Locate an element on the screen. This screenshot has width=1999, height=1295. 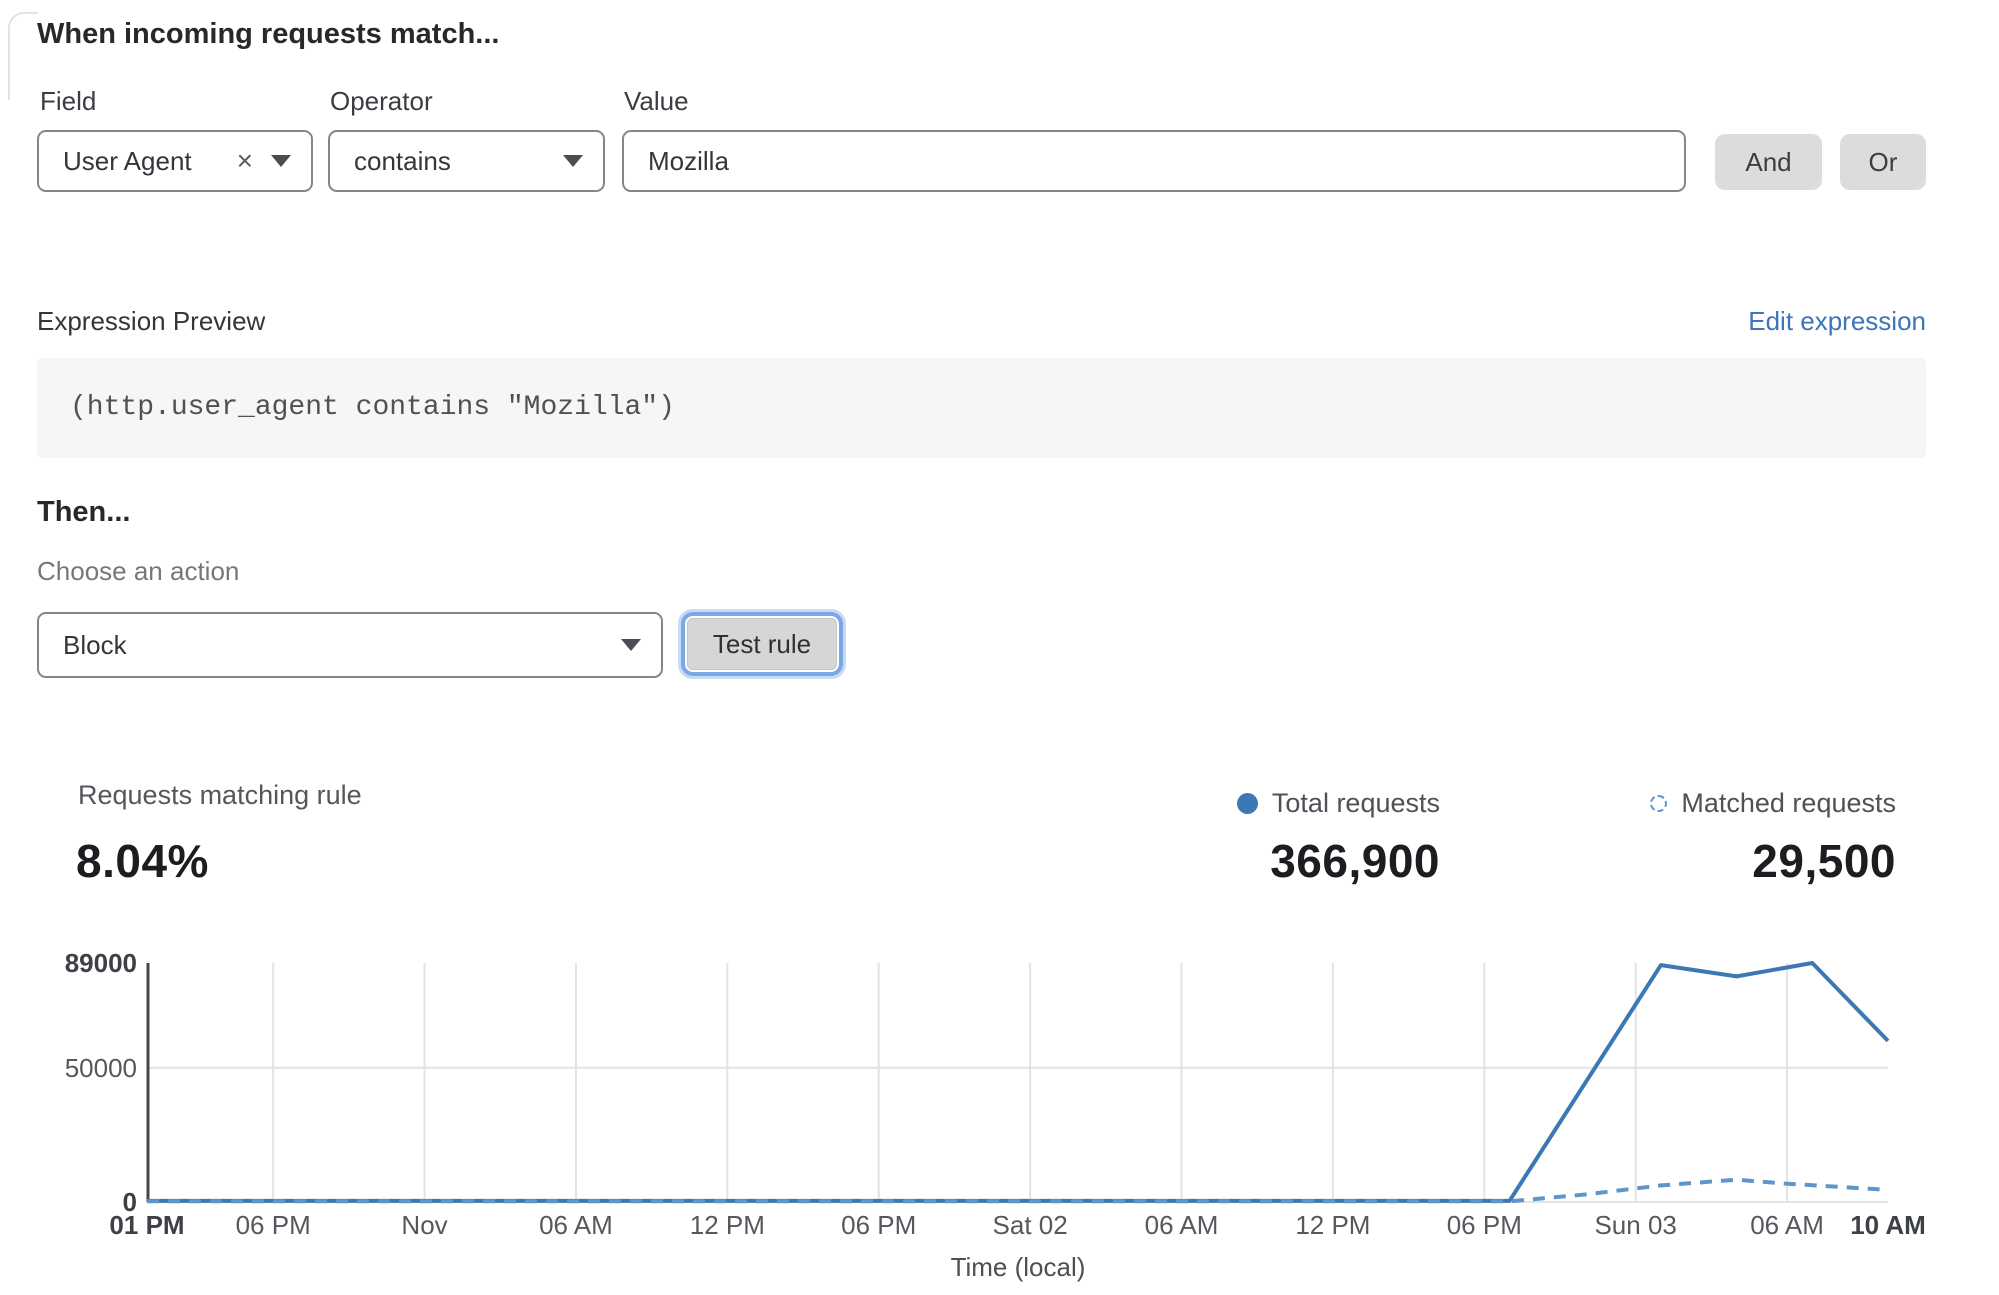
expression-preview-label: Expression Preview is located at coordinates (151, 321).